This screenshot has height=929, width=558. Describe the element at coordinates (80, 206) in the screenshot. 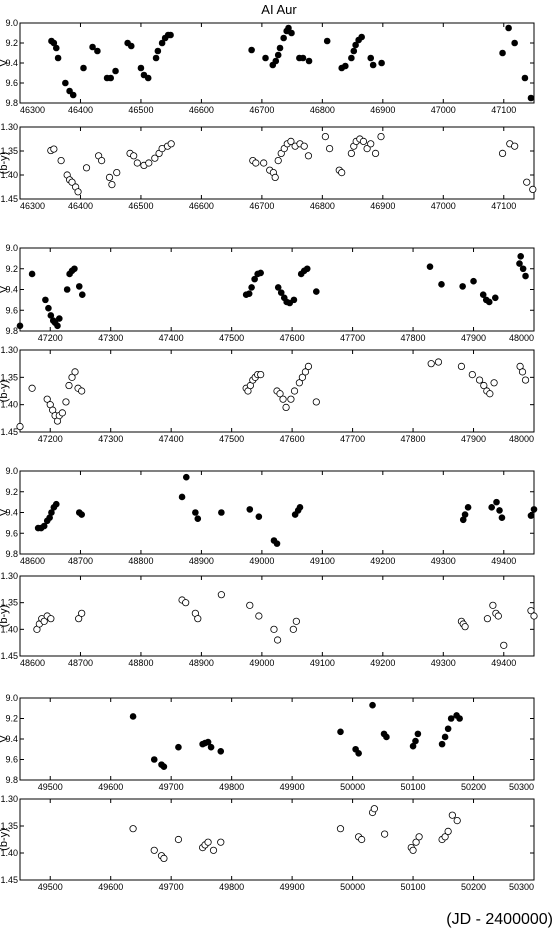

I see `x-tick-label: 46400` at that location.